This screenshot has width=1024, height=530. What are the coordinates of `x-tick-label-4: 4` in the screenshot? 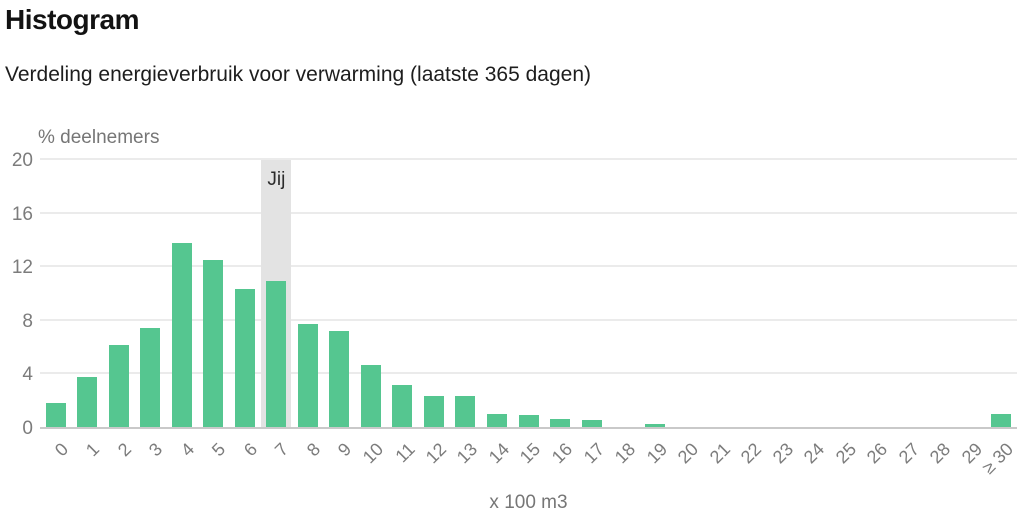 It's located at (187, 450).